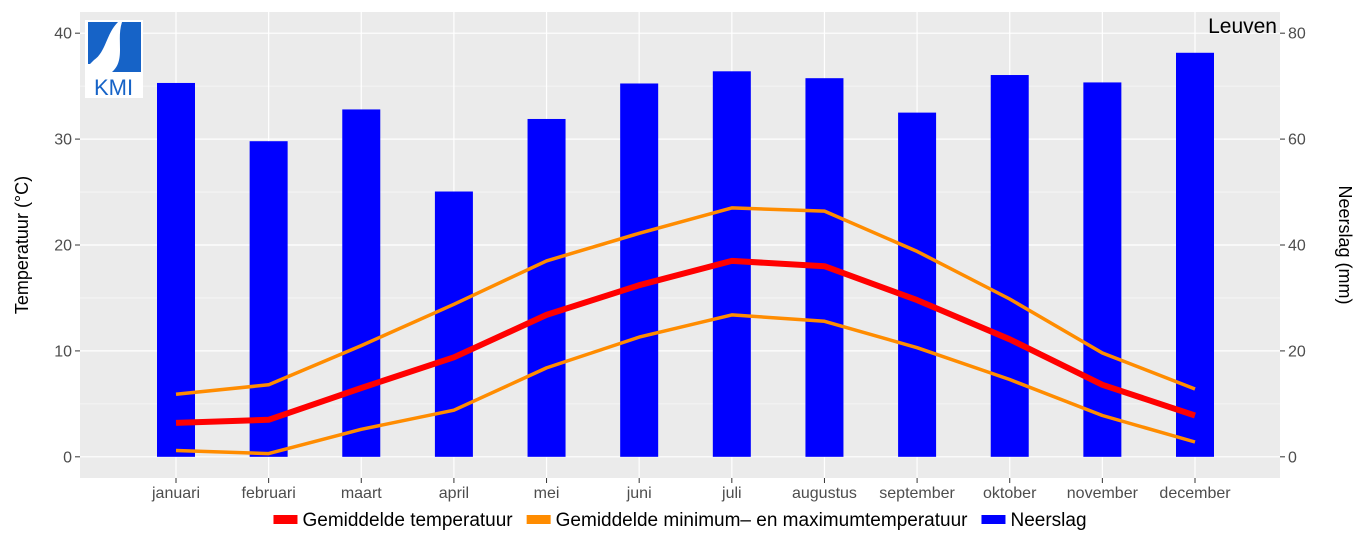 This screenshot has height=541, width=1354. I want to click on bar-juni, so click(639, 270).